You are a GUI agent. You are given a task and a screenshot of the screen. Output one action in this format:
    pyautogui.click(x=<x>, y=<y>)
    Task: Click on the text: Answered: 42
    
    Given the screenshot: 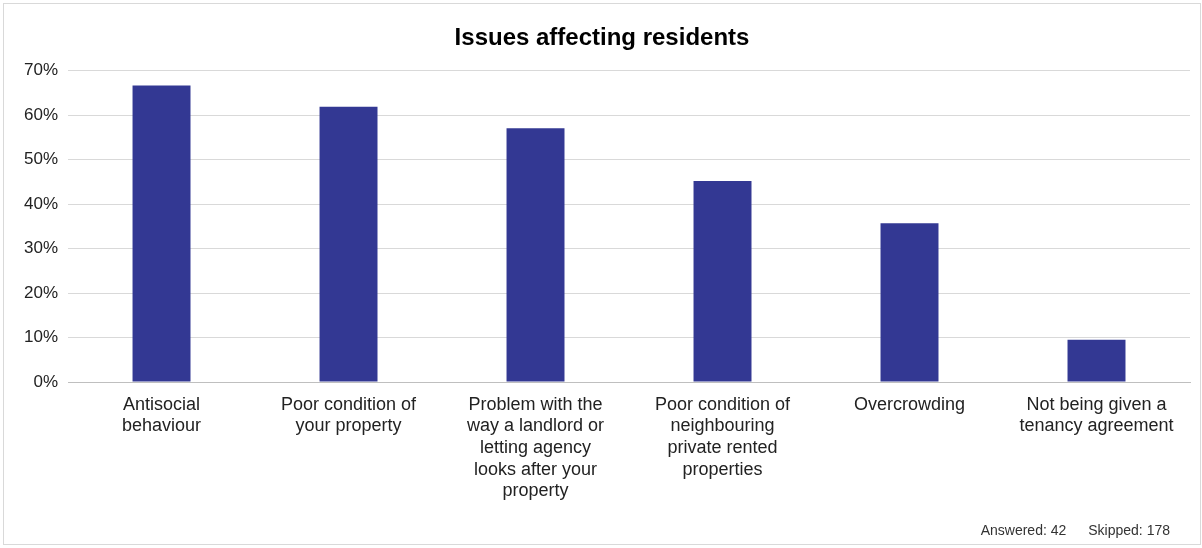 What is the action you would take?
    pyautogui.click(x=1023, y=530)
    